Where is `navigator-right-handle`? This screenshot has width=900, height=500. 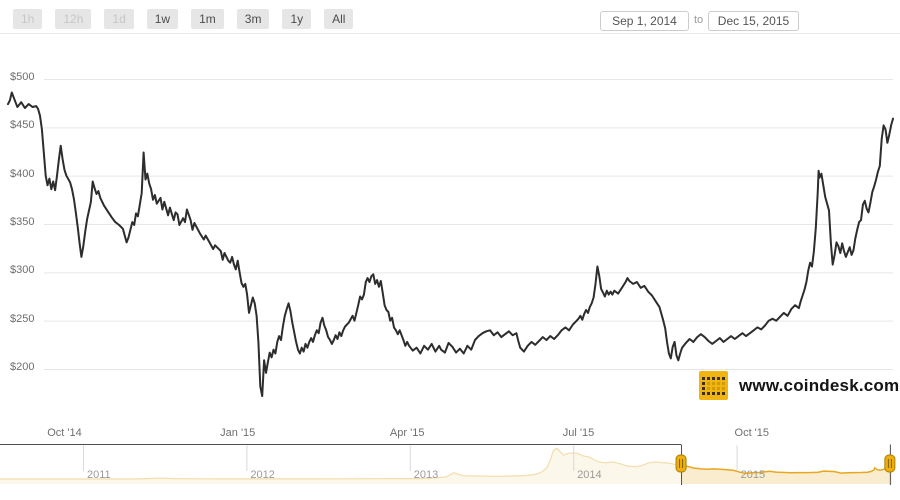 navigator-right-handle is located at coordinates (890, 463).